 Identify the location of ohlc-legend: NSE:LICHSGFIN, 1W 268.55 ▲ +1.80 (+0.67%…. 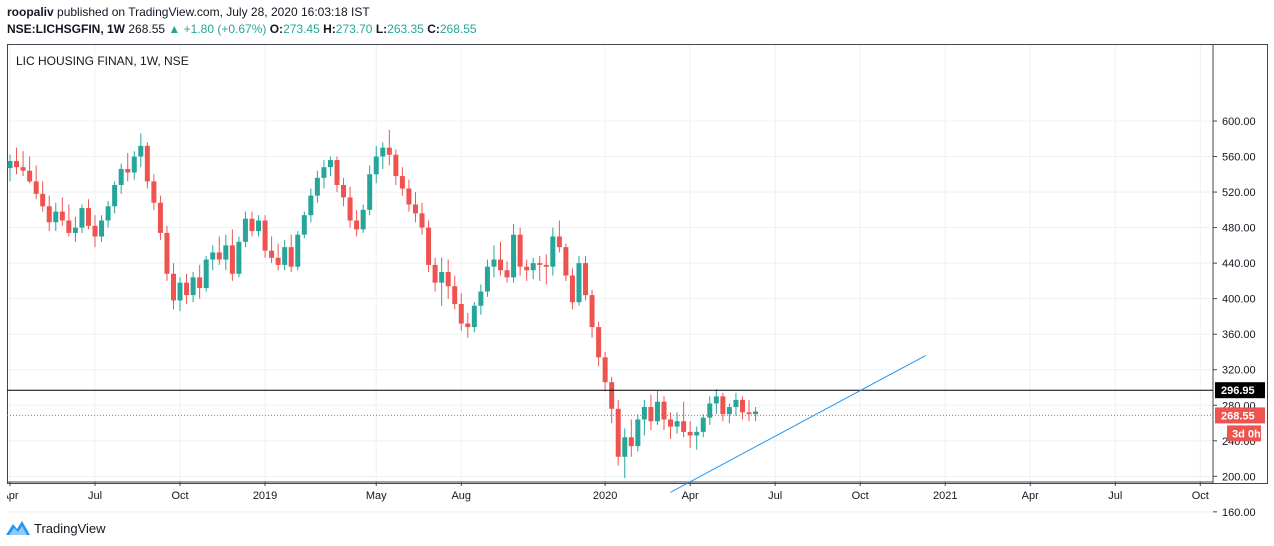
(242, 29).